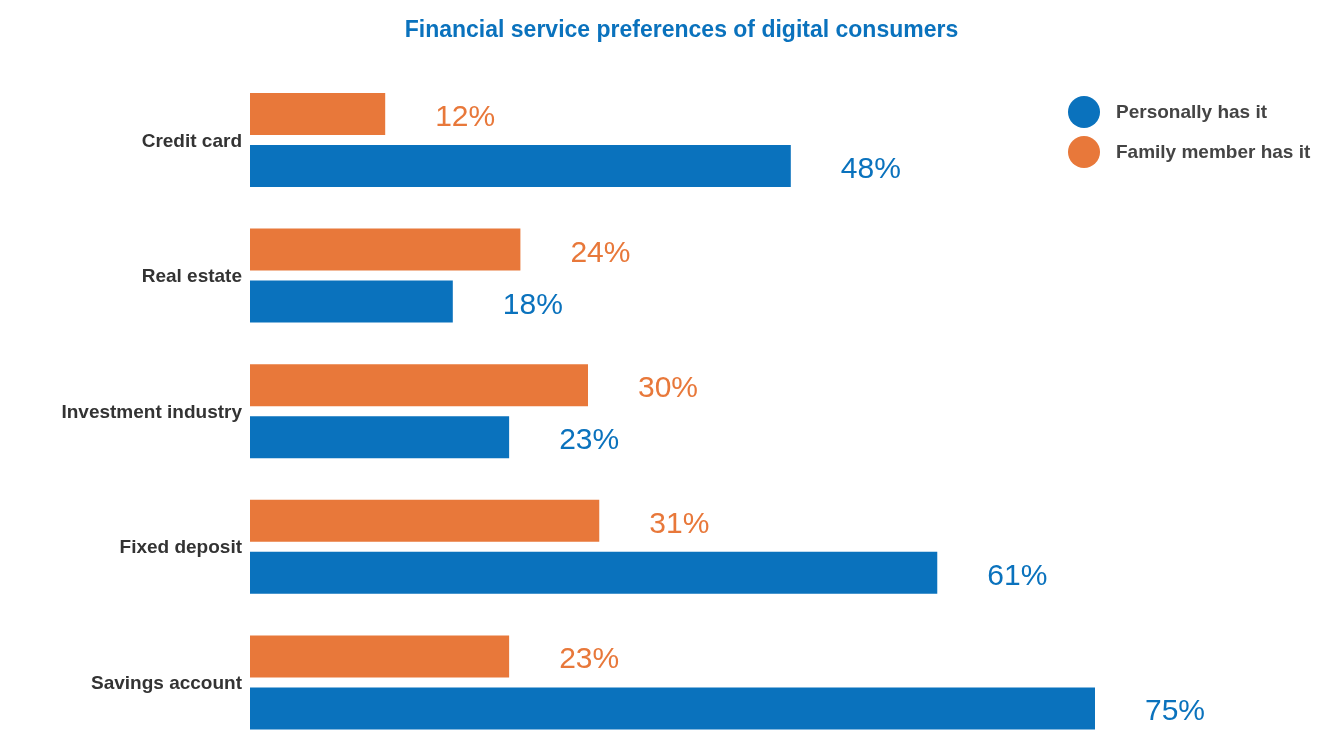 This screenshot has height=750, width=1333. Describe the element at coordinates (181, 547) in the screenshot. I see `y-tick-label: Fixed deposit` at that location.